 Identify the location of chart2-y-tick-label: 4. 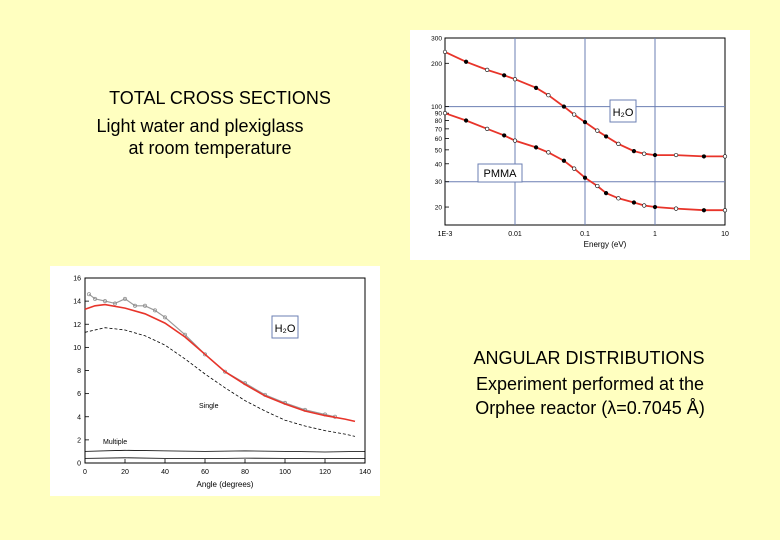
(79, 417).